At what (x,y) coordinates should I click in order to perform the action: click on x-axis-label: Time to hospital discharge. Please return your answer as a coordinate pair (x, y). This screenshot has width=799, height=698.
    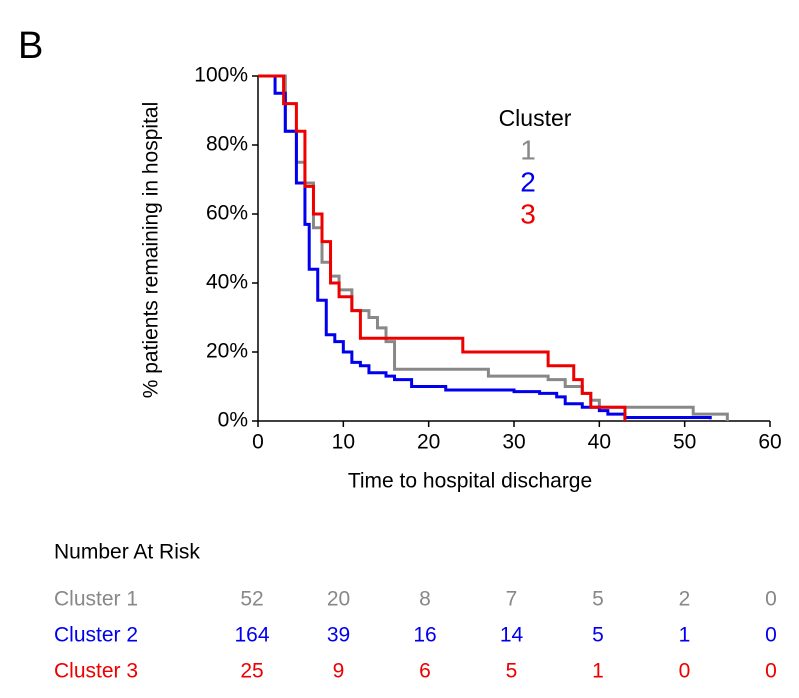
    Looking at the image, I should click on (470, 481).